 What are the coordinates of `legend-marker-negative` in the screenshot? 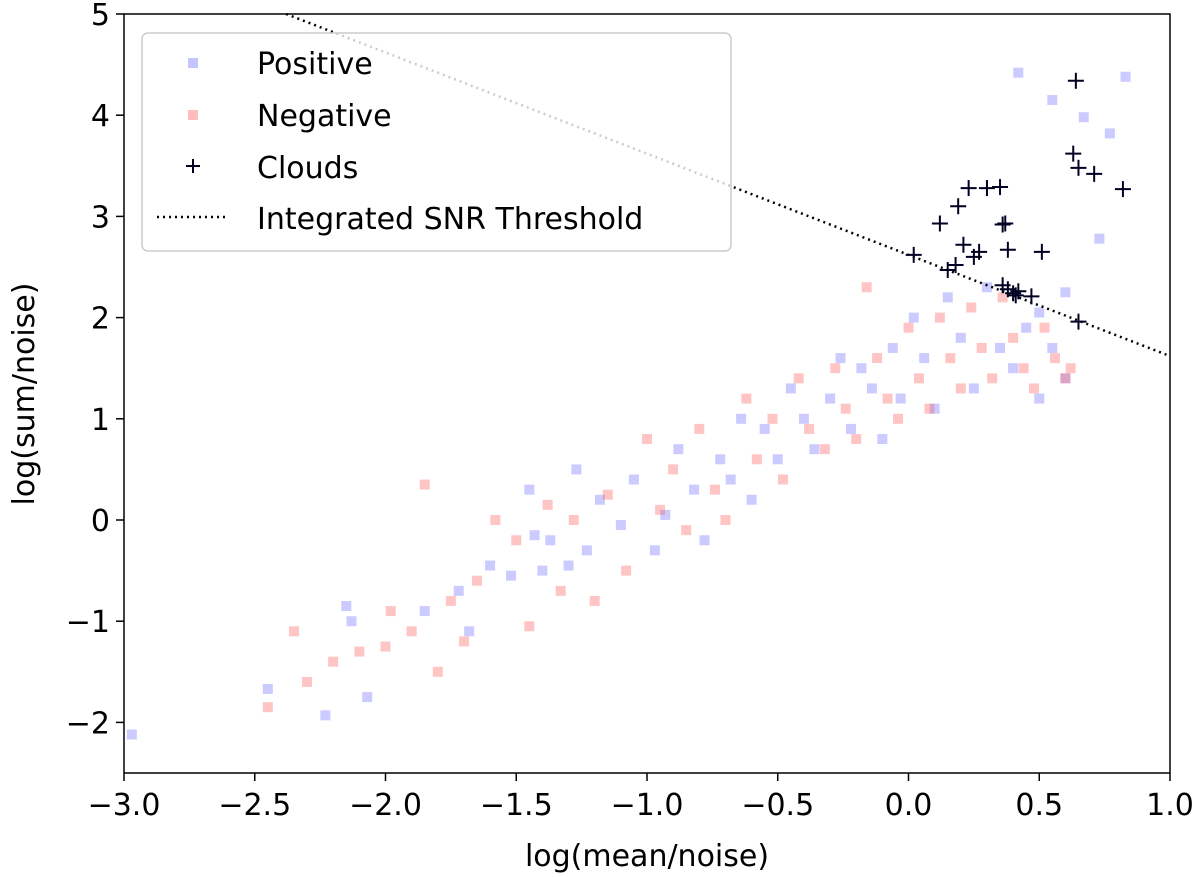 It's located at (193, 115).